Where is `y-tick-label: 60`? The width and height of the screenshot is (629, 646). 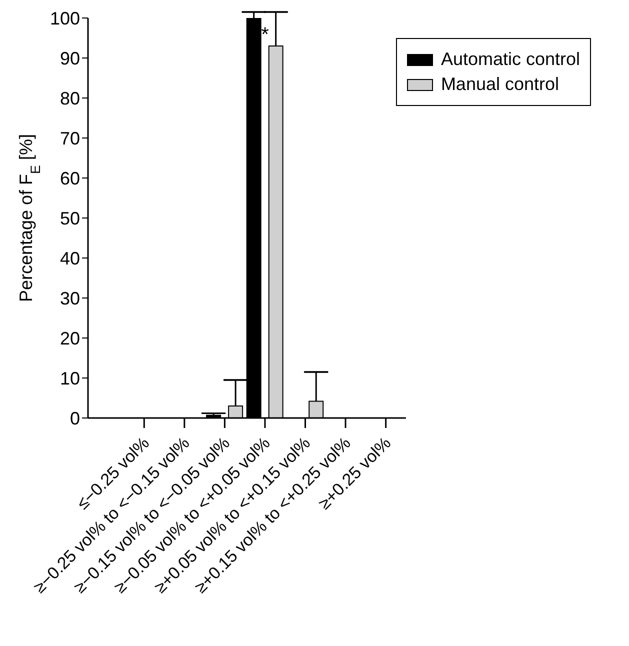
y-tick-label: 60 is located at coordinates (70, 178).